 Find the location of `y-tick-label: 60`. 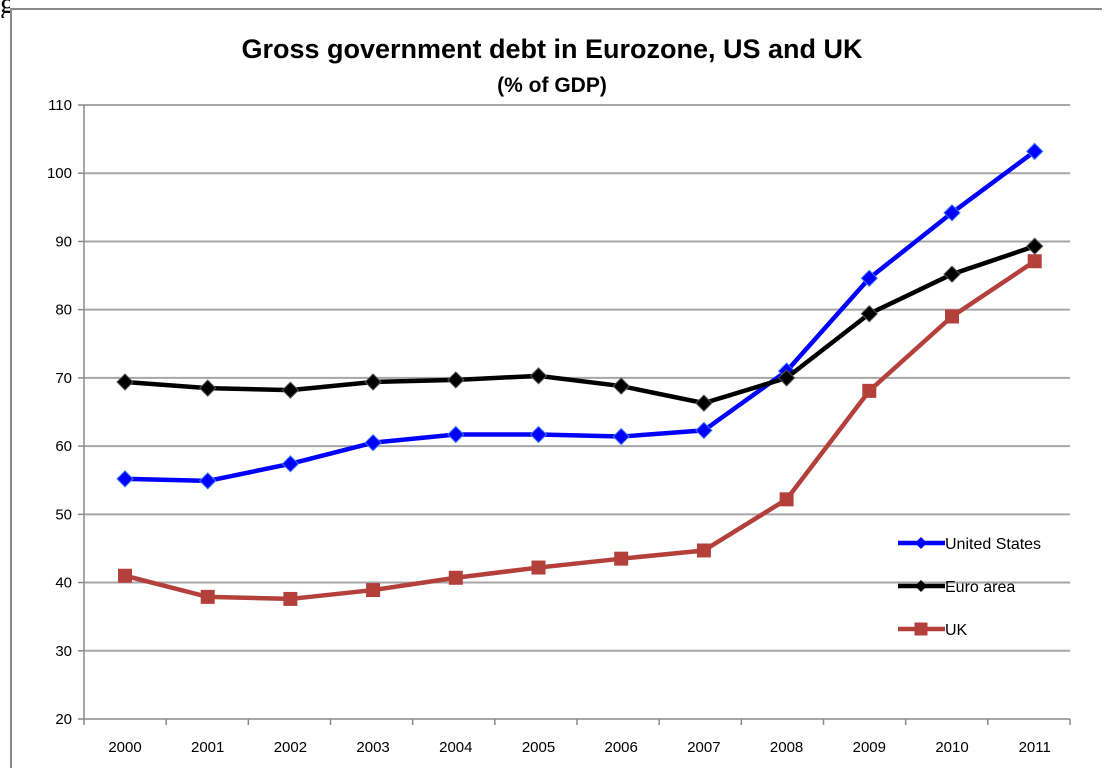

y-tick-label: 60 is located at coordinates (63, 446).